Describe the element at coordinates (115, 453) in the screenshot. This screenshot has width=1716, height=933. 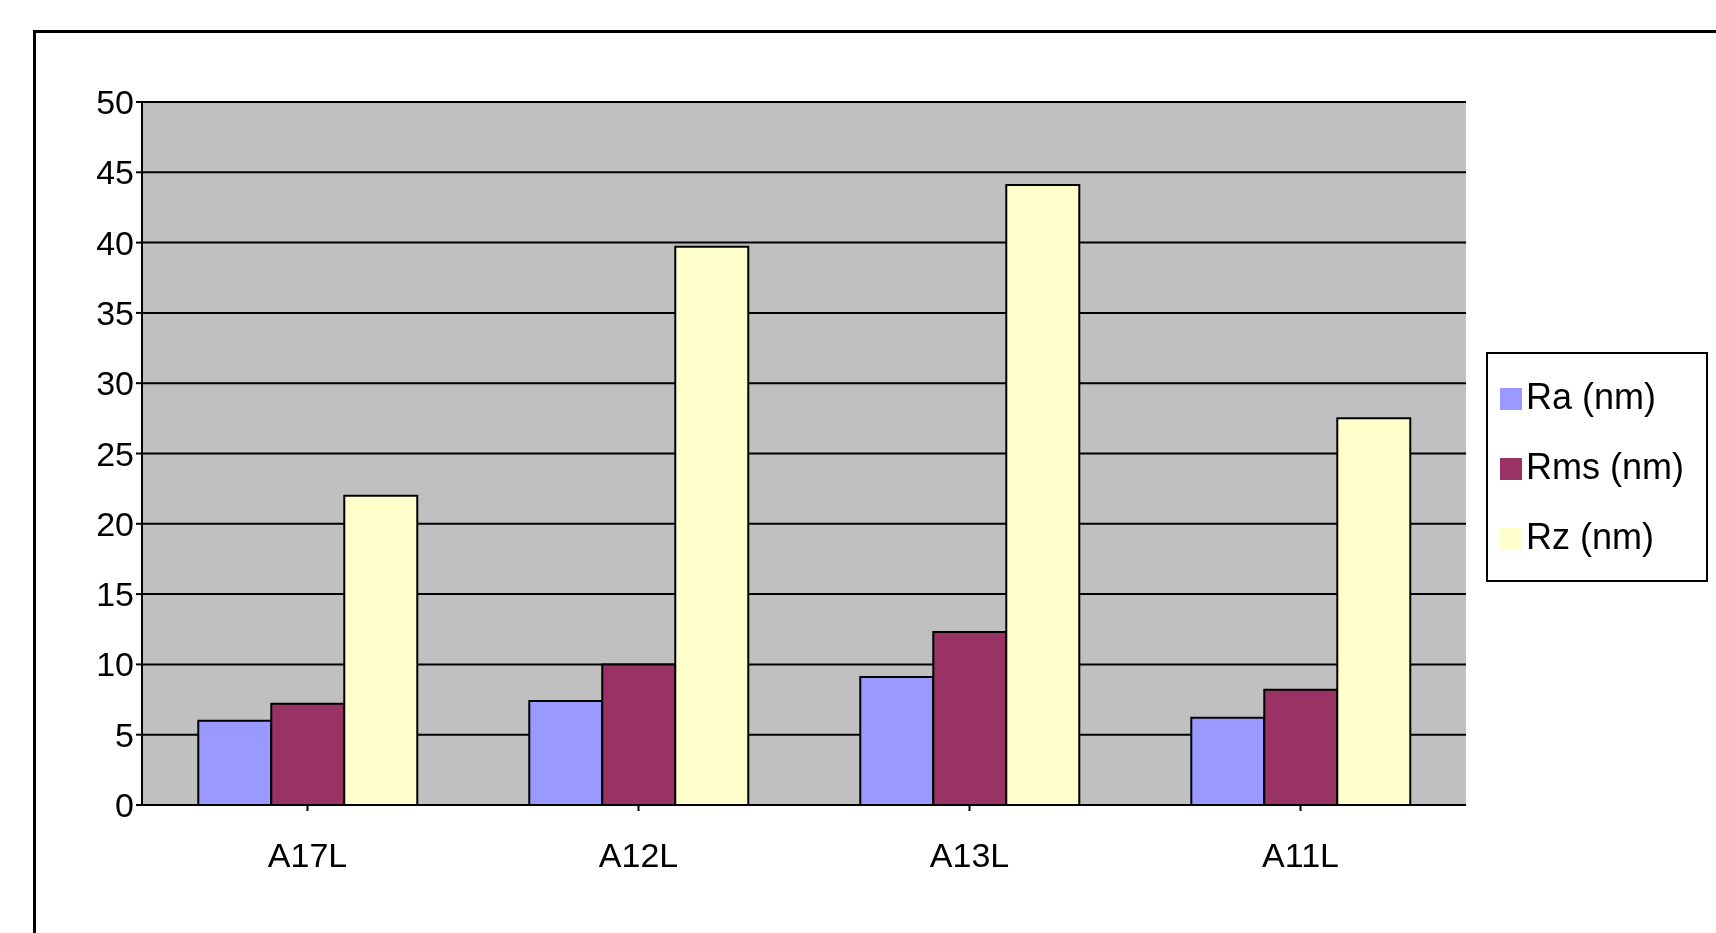
I see `y-tick-label: 25` at that location.